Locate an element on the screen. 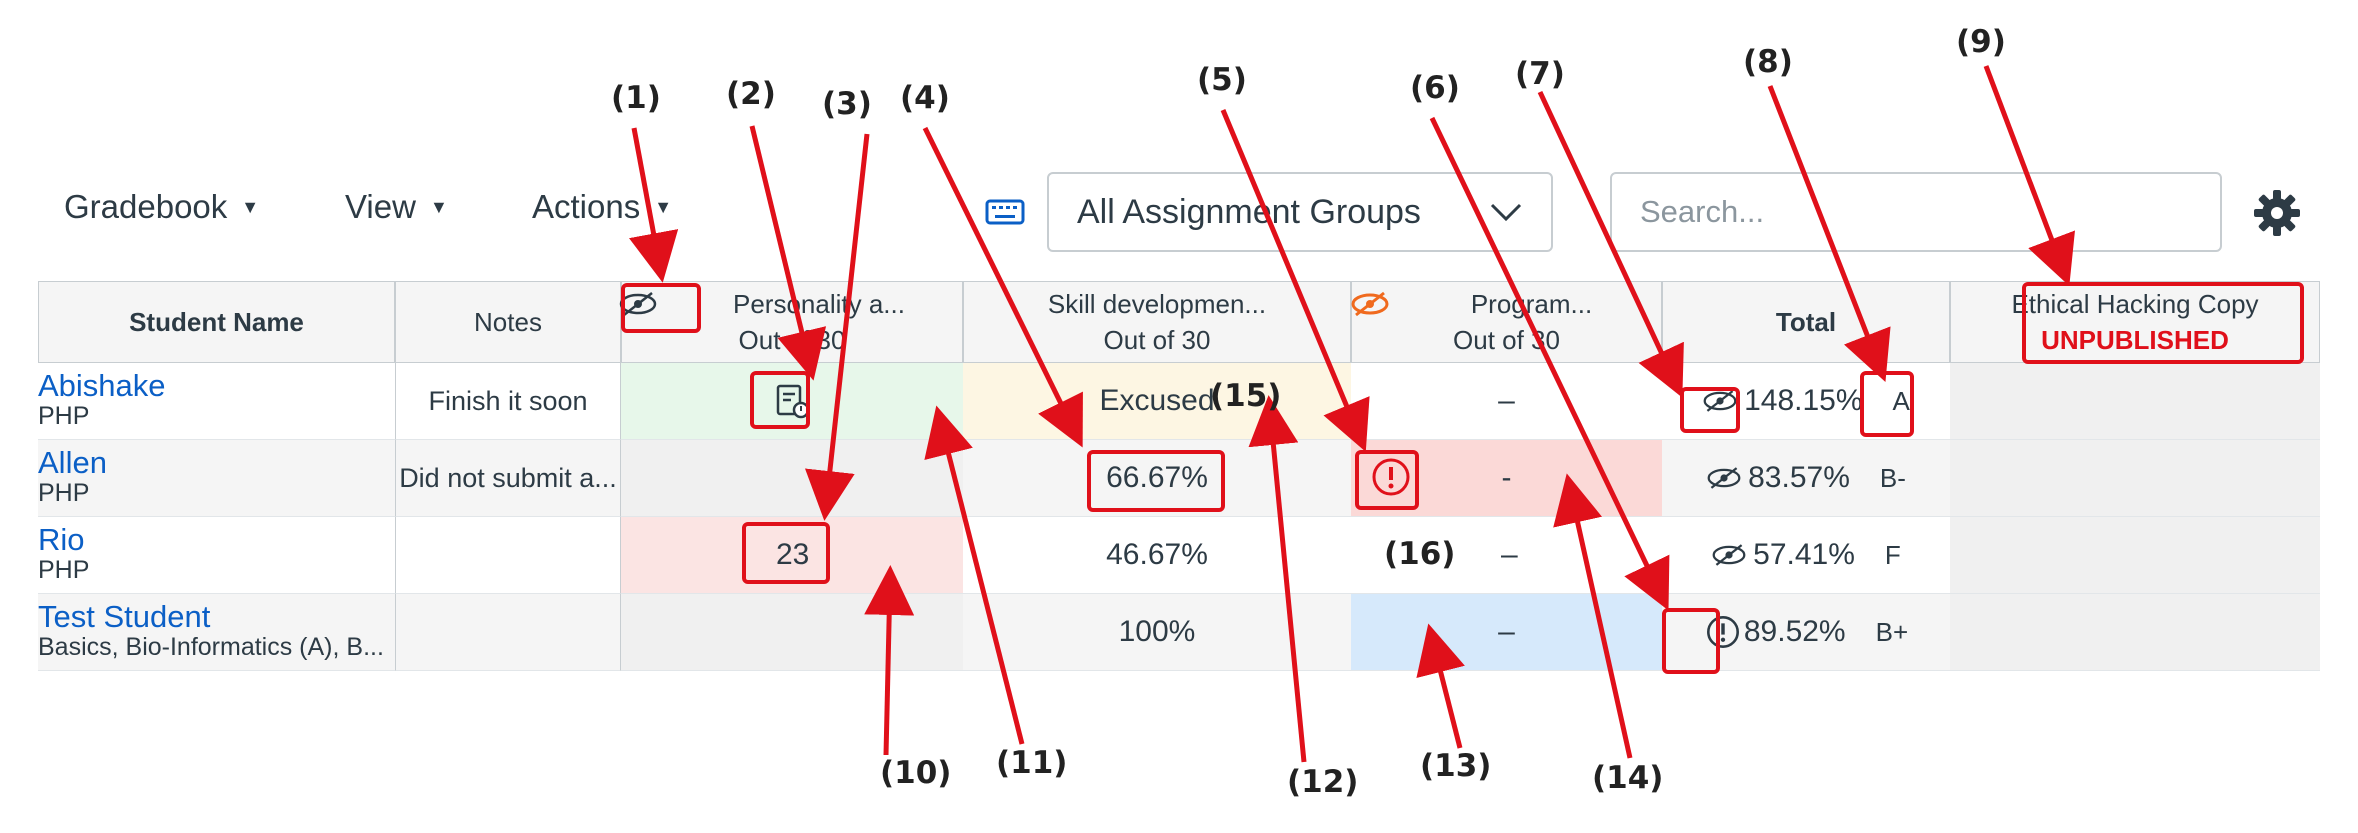 The width and height of the screenshot is (2358, 833). assignment-group-value: All Assignment Groups is located at coordinates (1249, 211).